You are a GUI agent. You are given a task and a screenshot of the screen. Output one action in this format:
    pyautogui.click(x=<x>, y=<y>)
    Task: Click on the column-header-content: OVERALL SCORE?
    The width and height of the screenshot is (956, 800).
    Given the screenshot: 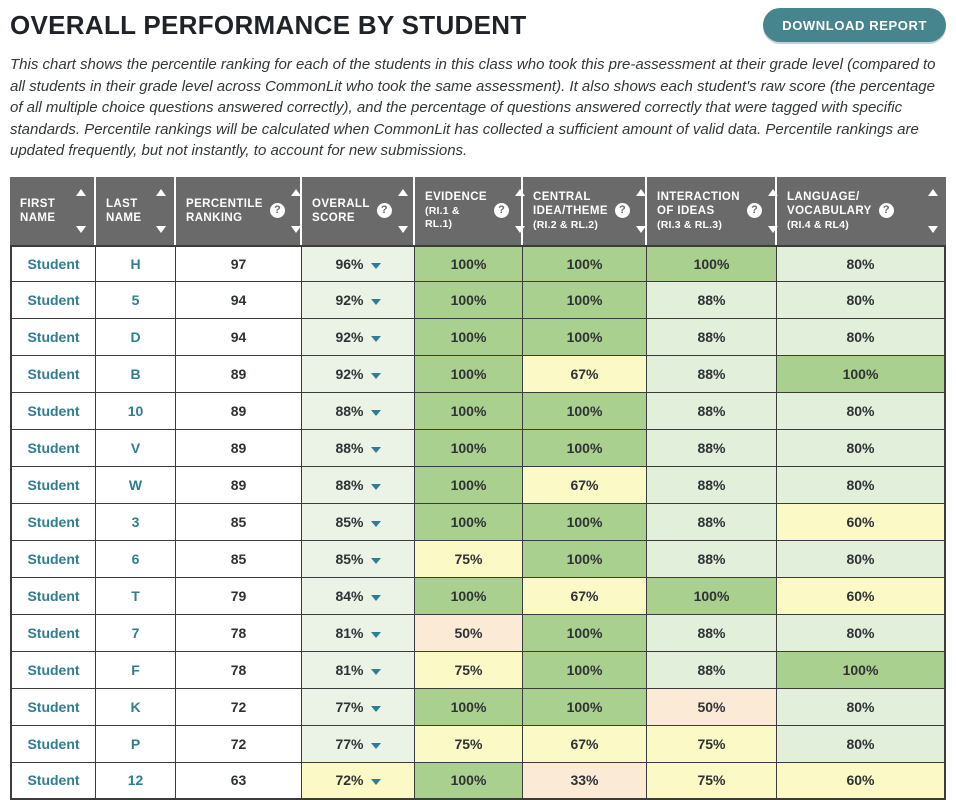 What is the action you would take?
    pyautogui.click(x=360, y=210)
    